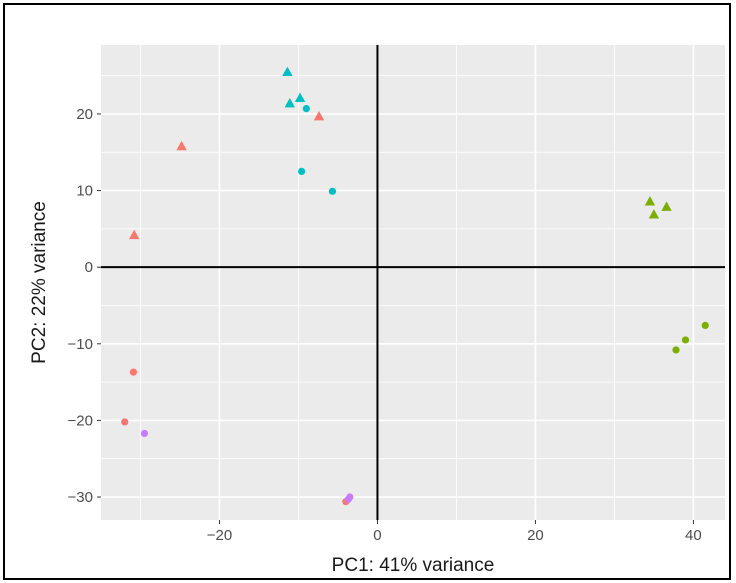  Describe the element at coordinates (84, 306) in the screenshot. I see `y-axis-ticks: −30 −20 −10 0 10 20` at that location.